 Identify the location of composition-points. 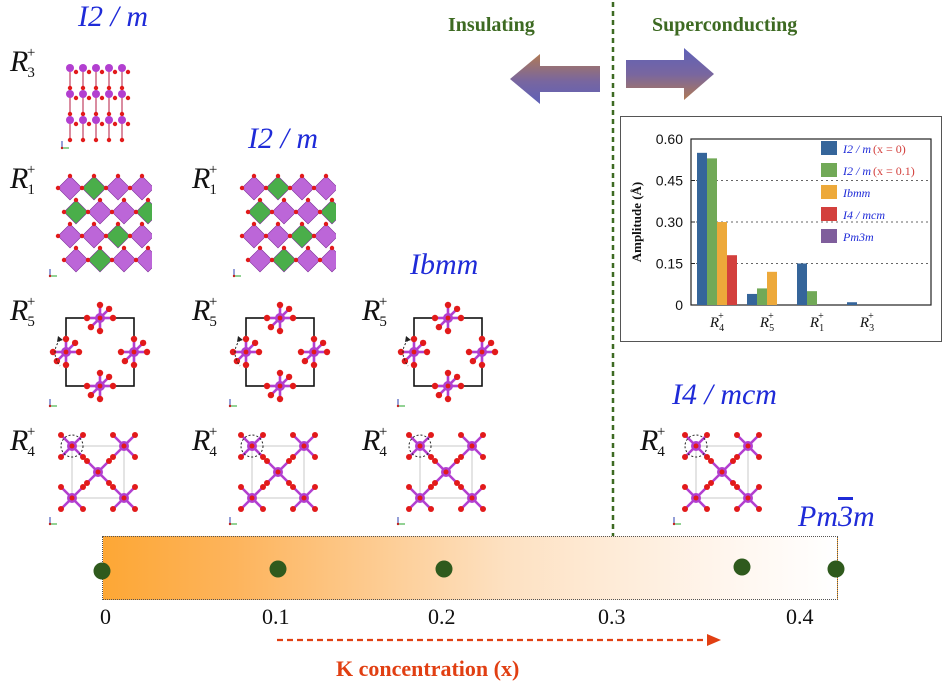
(469, 569).